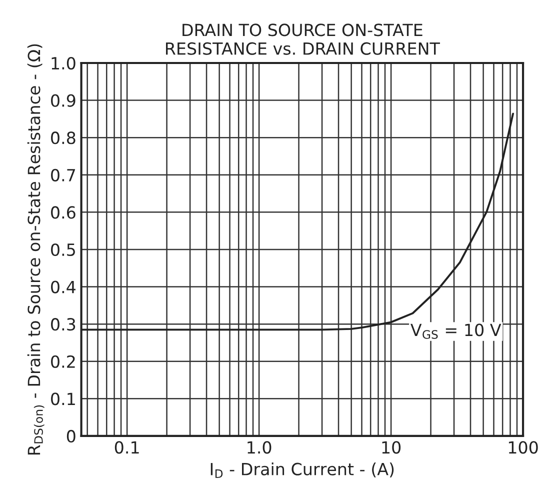  What do you see at coordinates (35, 249) in the screenshot?
I see `y-axis-title: R$_{DS(on)}$ - Drain to Source on-State Resistance - (Ω)` at bounding box center [35, 249].